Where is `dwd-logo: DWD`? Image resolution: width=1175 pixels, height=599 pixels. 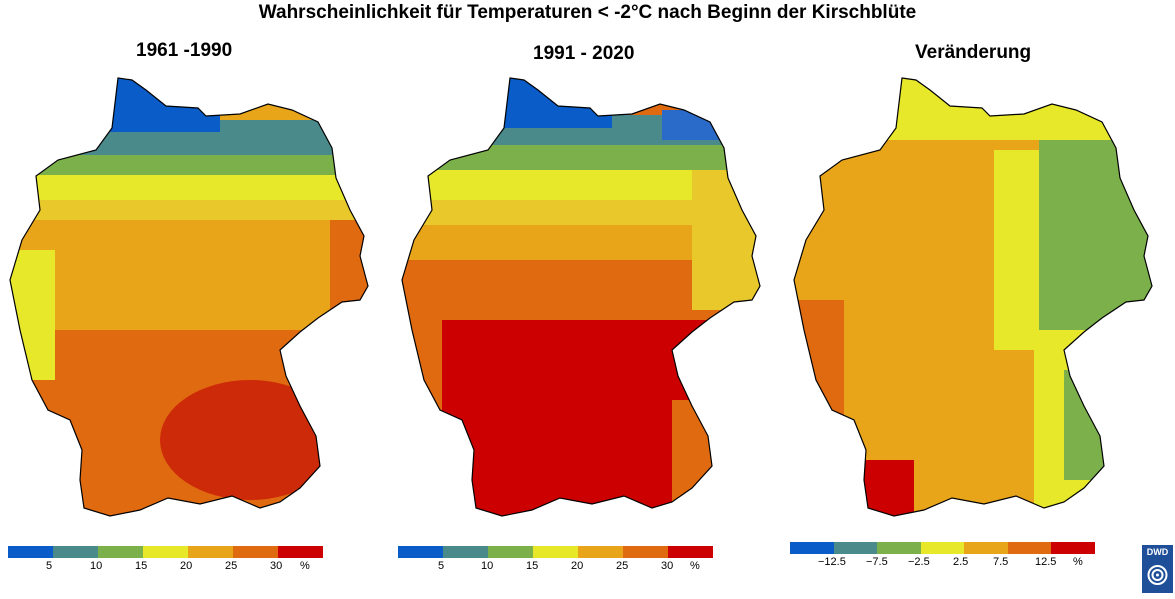
dwd-logo: DWD is located at coordinates (1157, 569).